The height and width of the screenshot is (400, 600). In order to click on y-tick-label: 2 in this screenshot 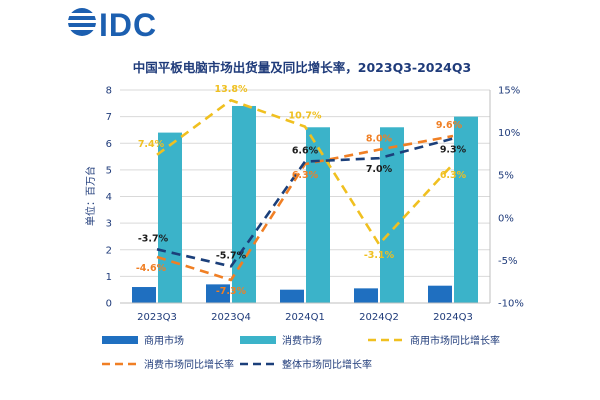, I will do `click(109, 250)`.